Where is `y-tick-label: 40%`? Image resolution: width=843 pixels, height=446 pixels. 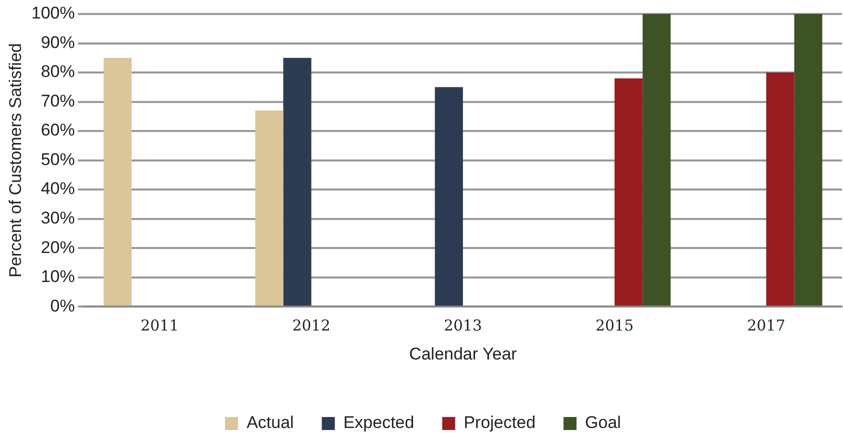 y-tick-label: 40% is located at coordinates (57, 188).